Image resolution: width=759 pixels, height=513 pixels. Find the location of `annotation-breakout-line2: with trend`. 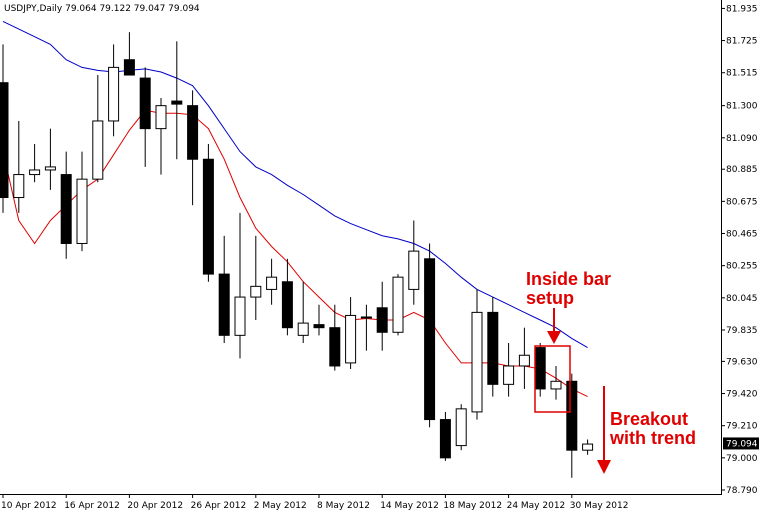

annotation-breakout-line2: with trend is located at coordinates (652, 438).